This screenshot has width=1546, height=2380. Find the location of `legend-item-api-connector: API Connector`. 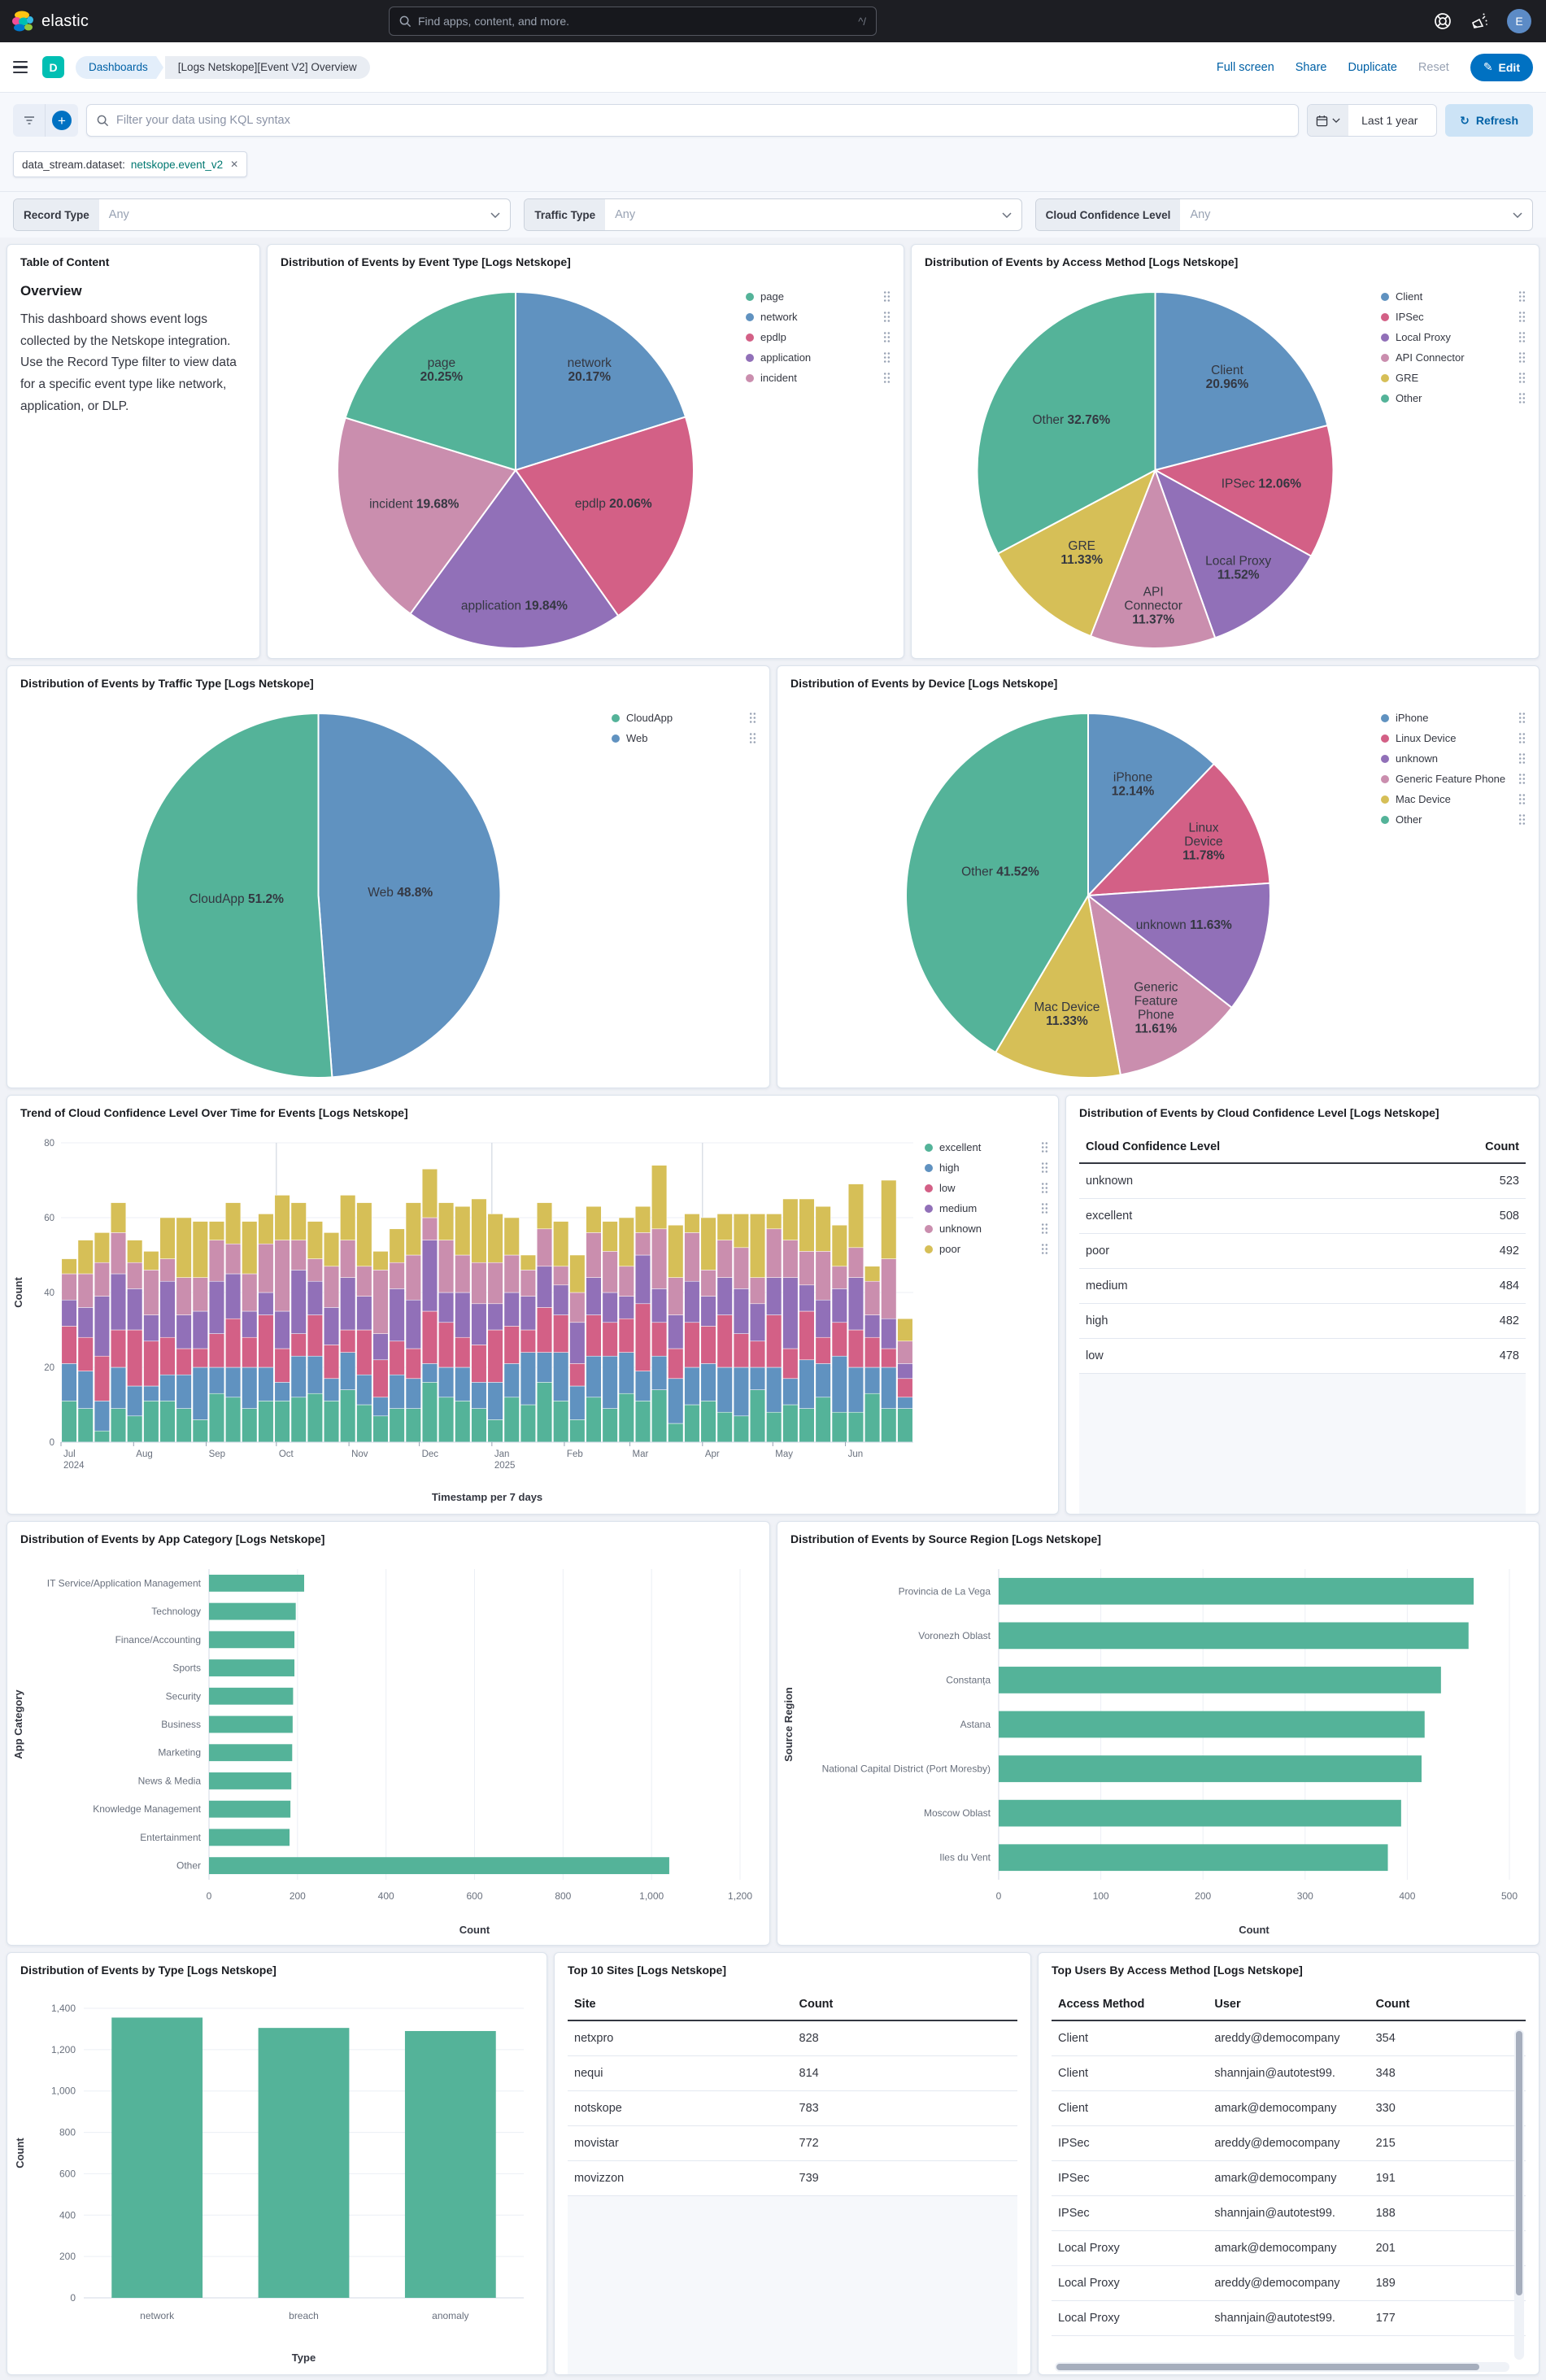

legend-item-api-connector: API Connector is located at coordinates (1453, 358).